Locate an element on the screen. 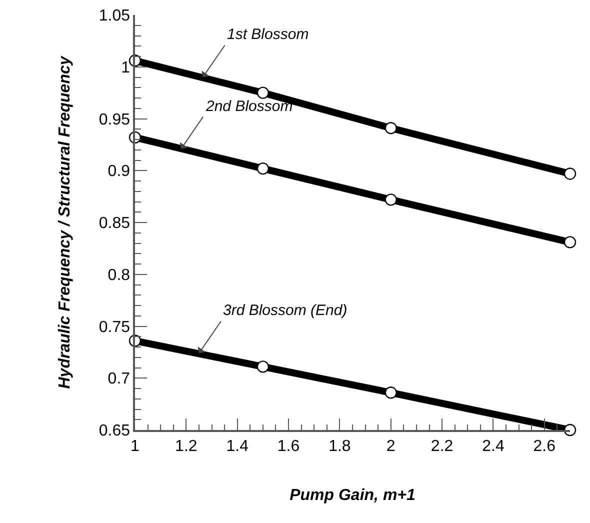 This screenshot has width=590, height=523. x-tick-label: 2.6 is located at coordinates (544, 446).